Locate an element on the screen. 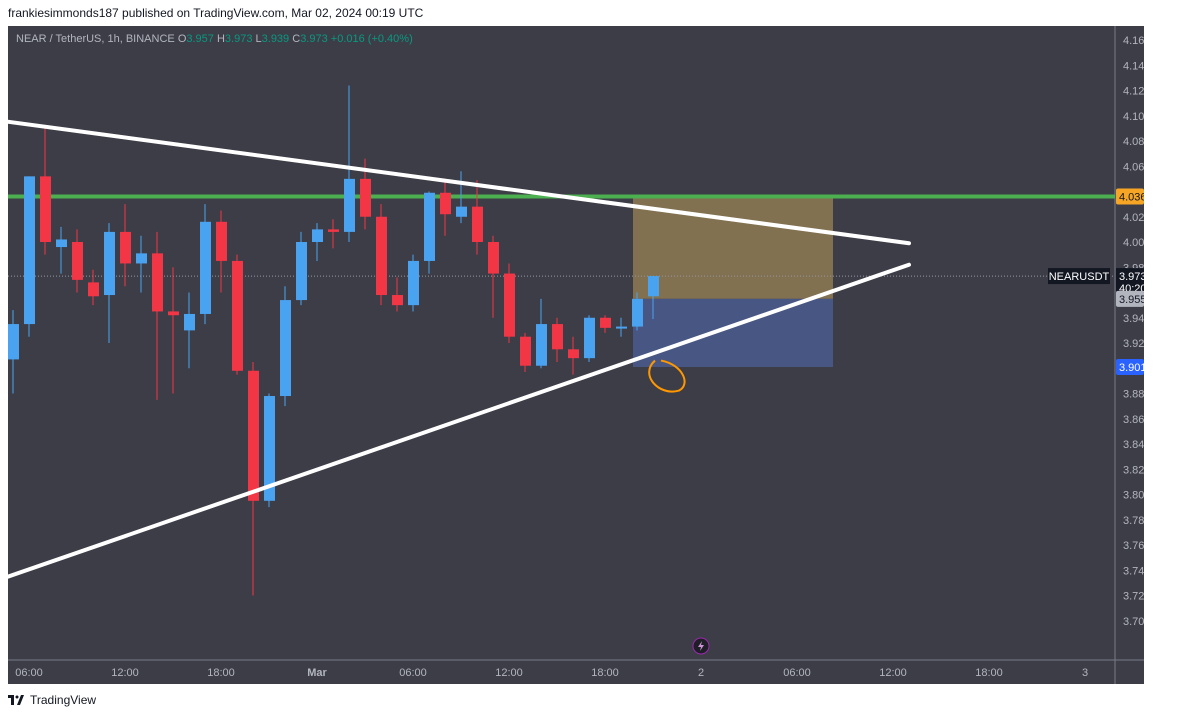 The height and width of the screenshot is (712, 1200). price-label-entry: 3.955 is located at coordinates (1131, 300).